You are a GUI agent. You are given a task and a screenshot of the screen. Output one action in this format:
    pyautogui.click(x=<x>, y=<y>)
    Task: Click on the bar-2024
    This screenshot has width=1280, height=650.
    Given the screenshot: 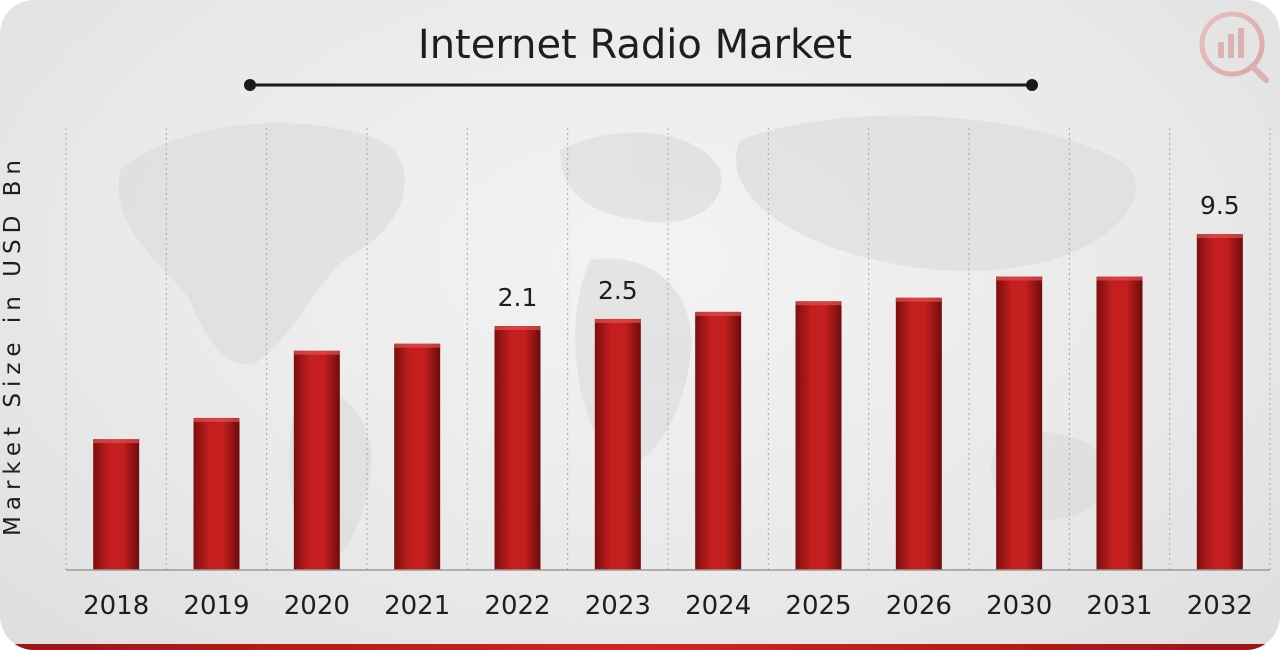 What is the action you would take?
    pyautogui.click(x=718, y=440)
    